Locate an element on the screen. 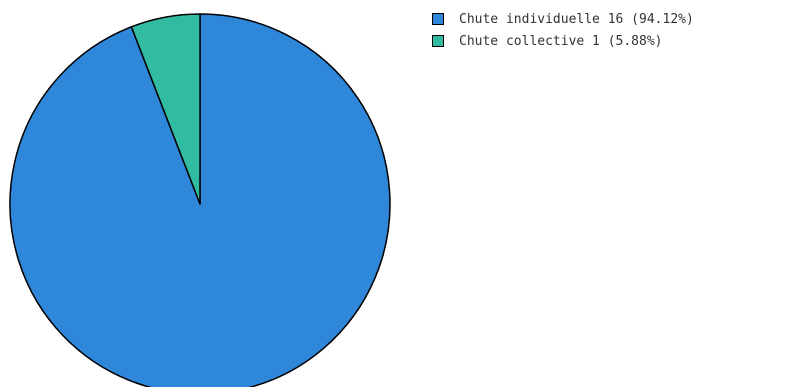 Image resolution: width=810 pixels, height=387 pixels. legend-item-1: Chute individuelle 16 (94.12%) is located at coordinates (563, 19).